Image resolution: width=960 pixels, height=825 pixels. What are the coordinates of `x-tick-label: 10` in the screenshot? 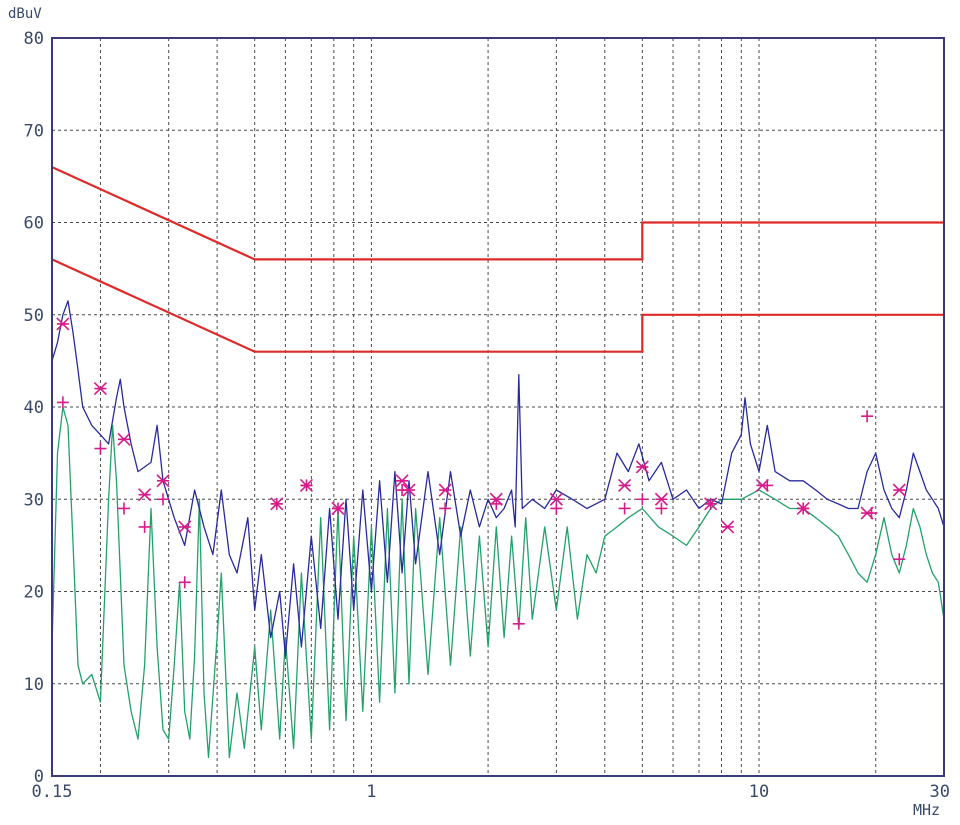 It's located at (759, 792).